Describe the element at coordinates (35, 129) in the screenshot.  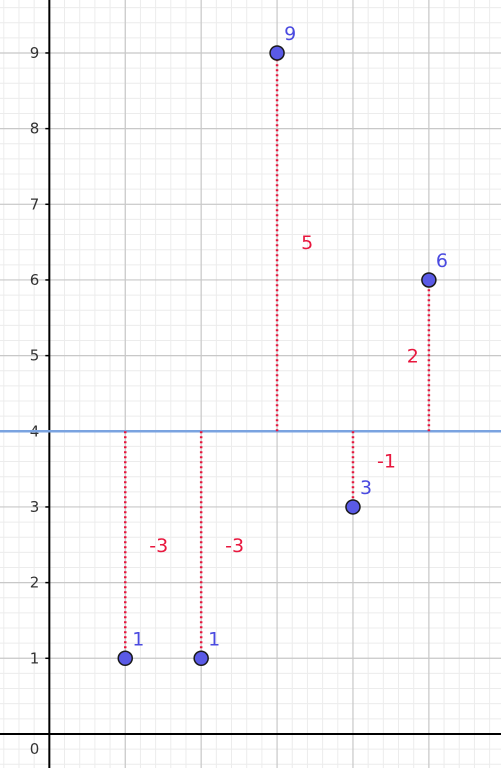
I see `y-tick-label: 8` at that location.